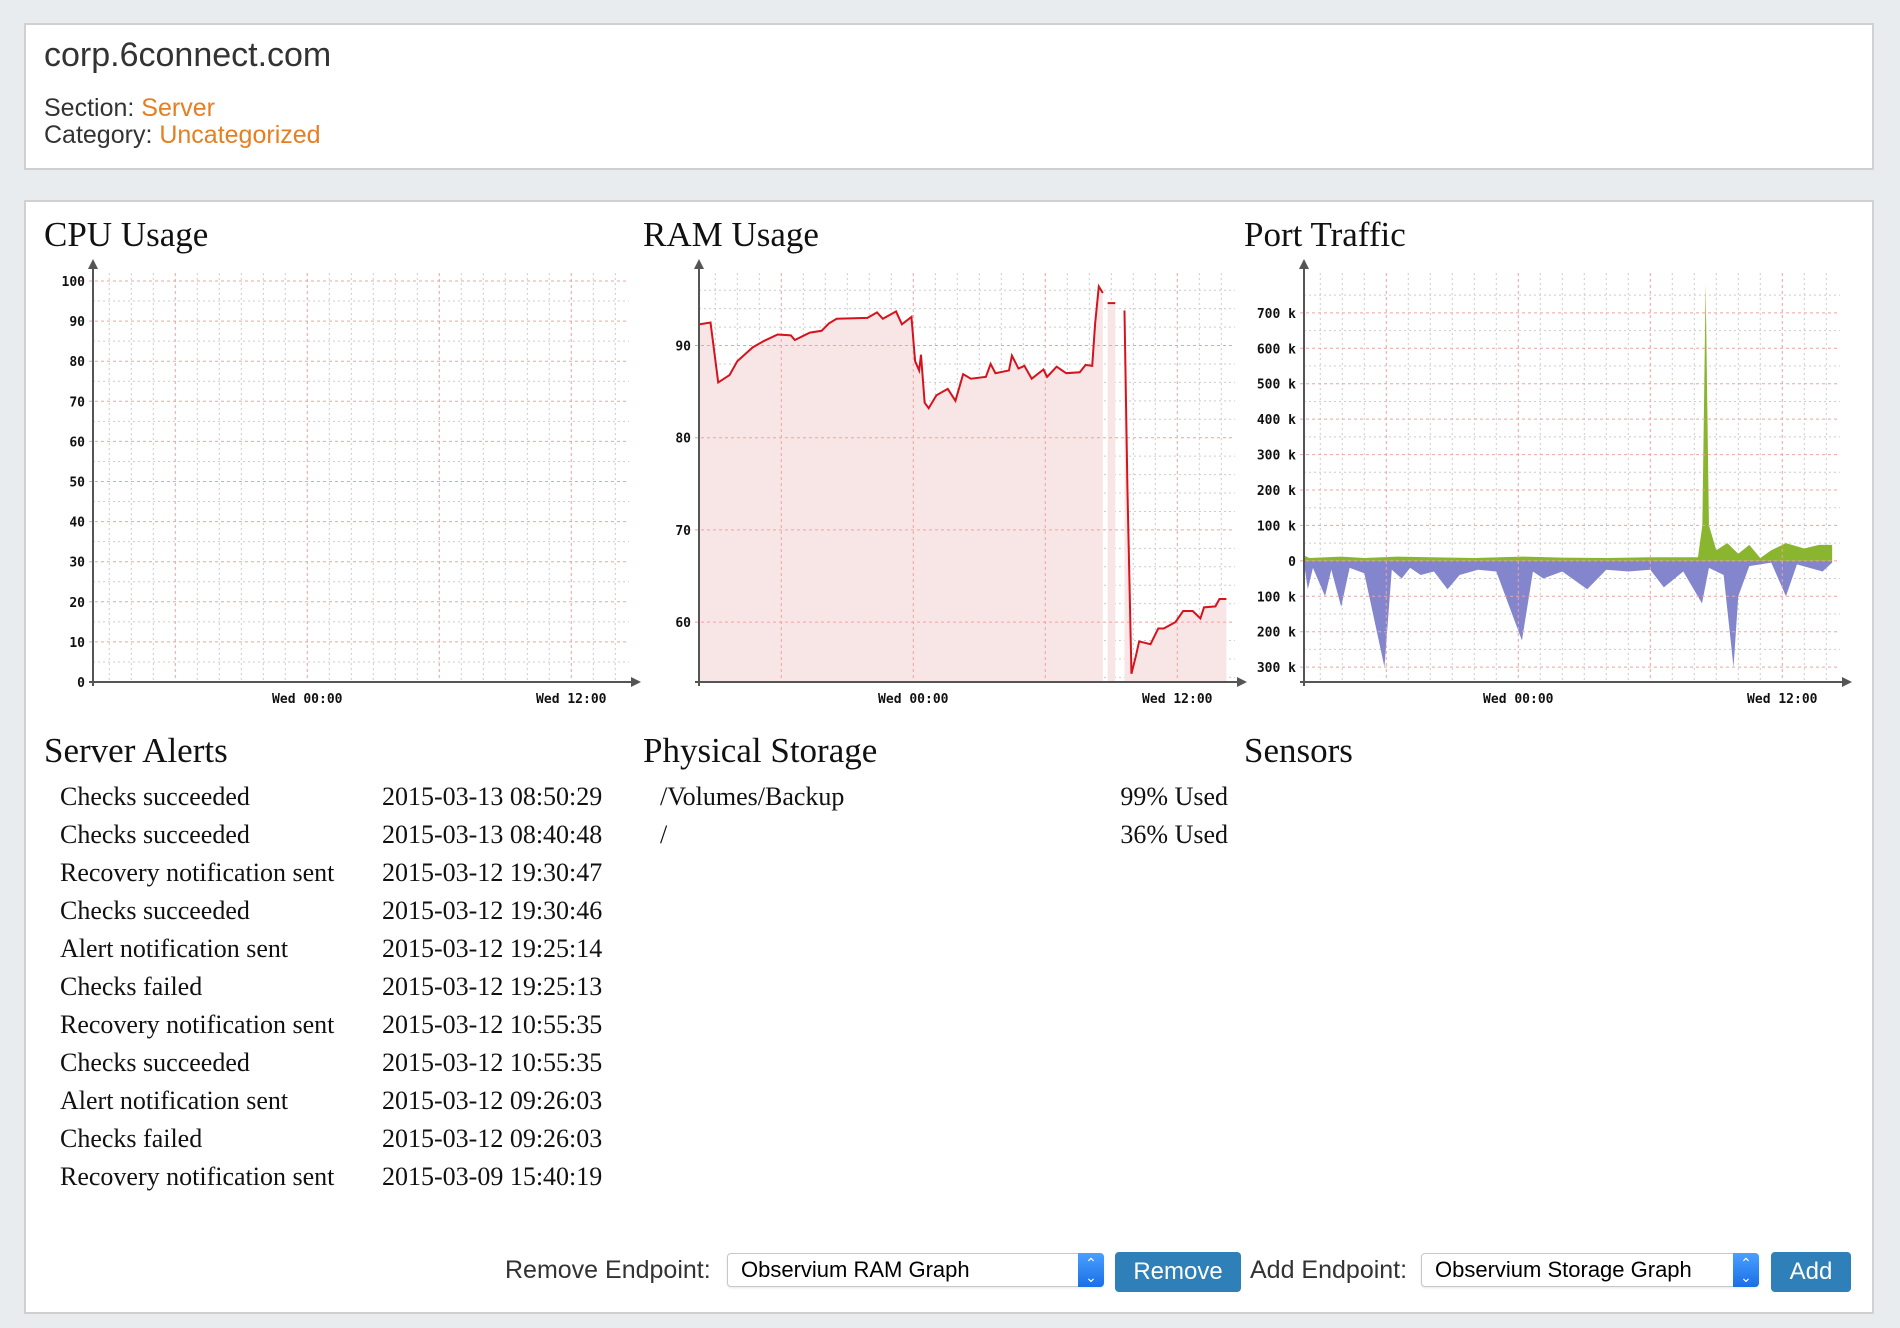 The width and height of the screenshot is (1900, 1328). Describe the element at coordinates (608, 1270) in the screenshot. I see `remove-endpoint-label: Remove Endpoint:` at that location.